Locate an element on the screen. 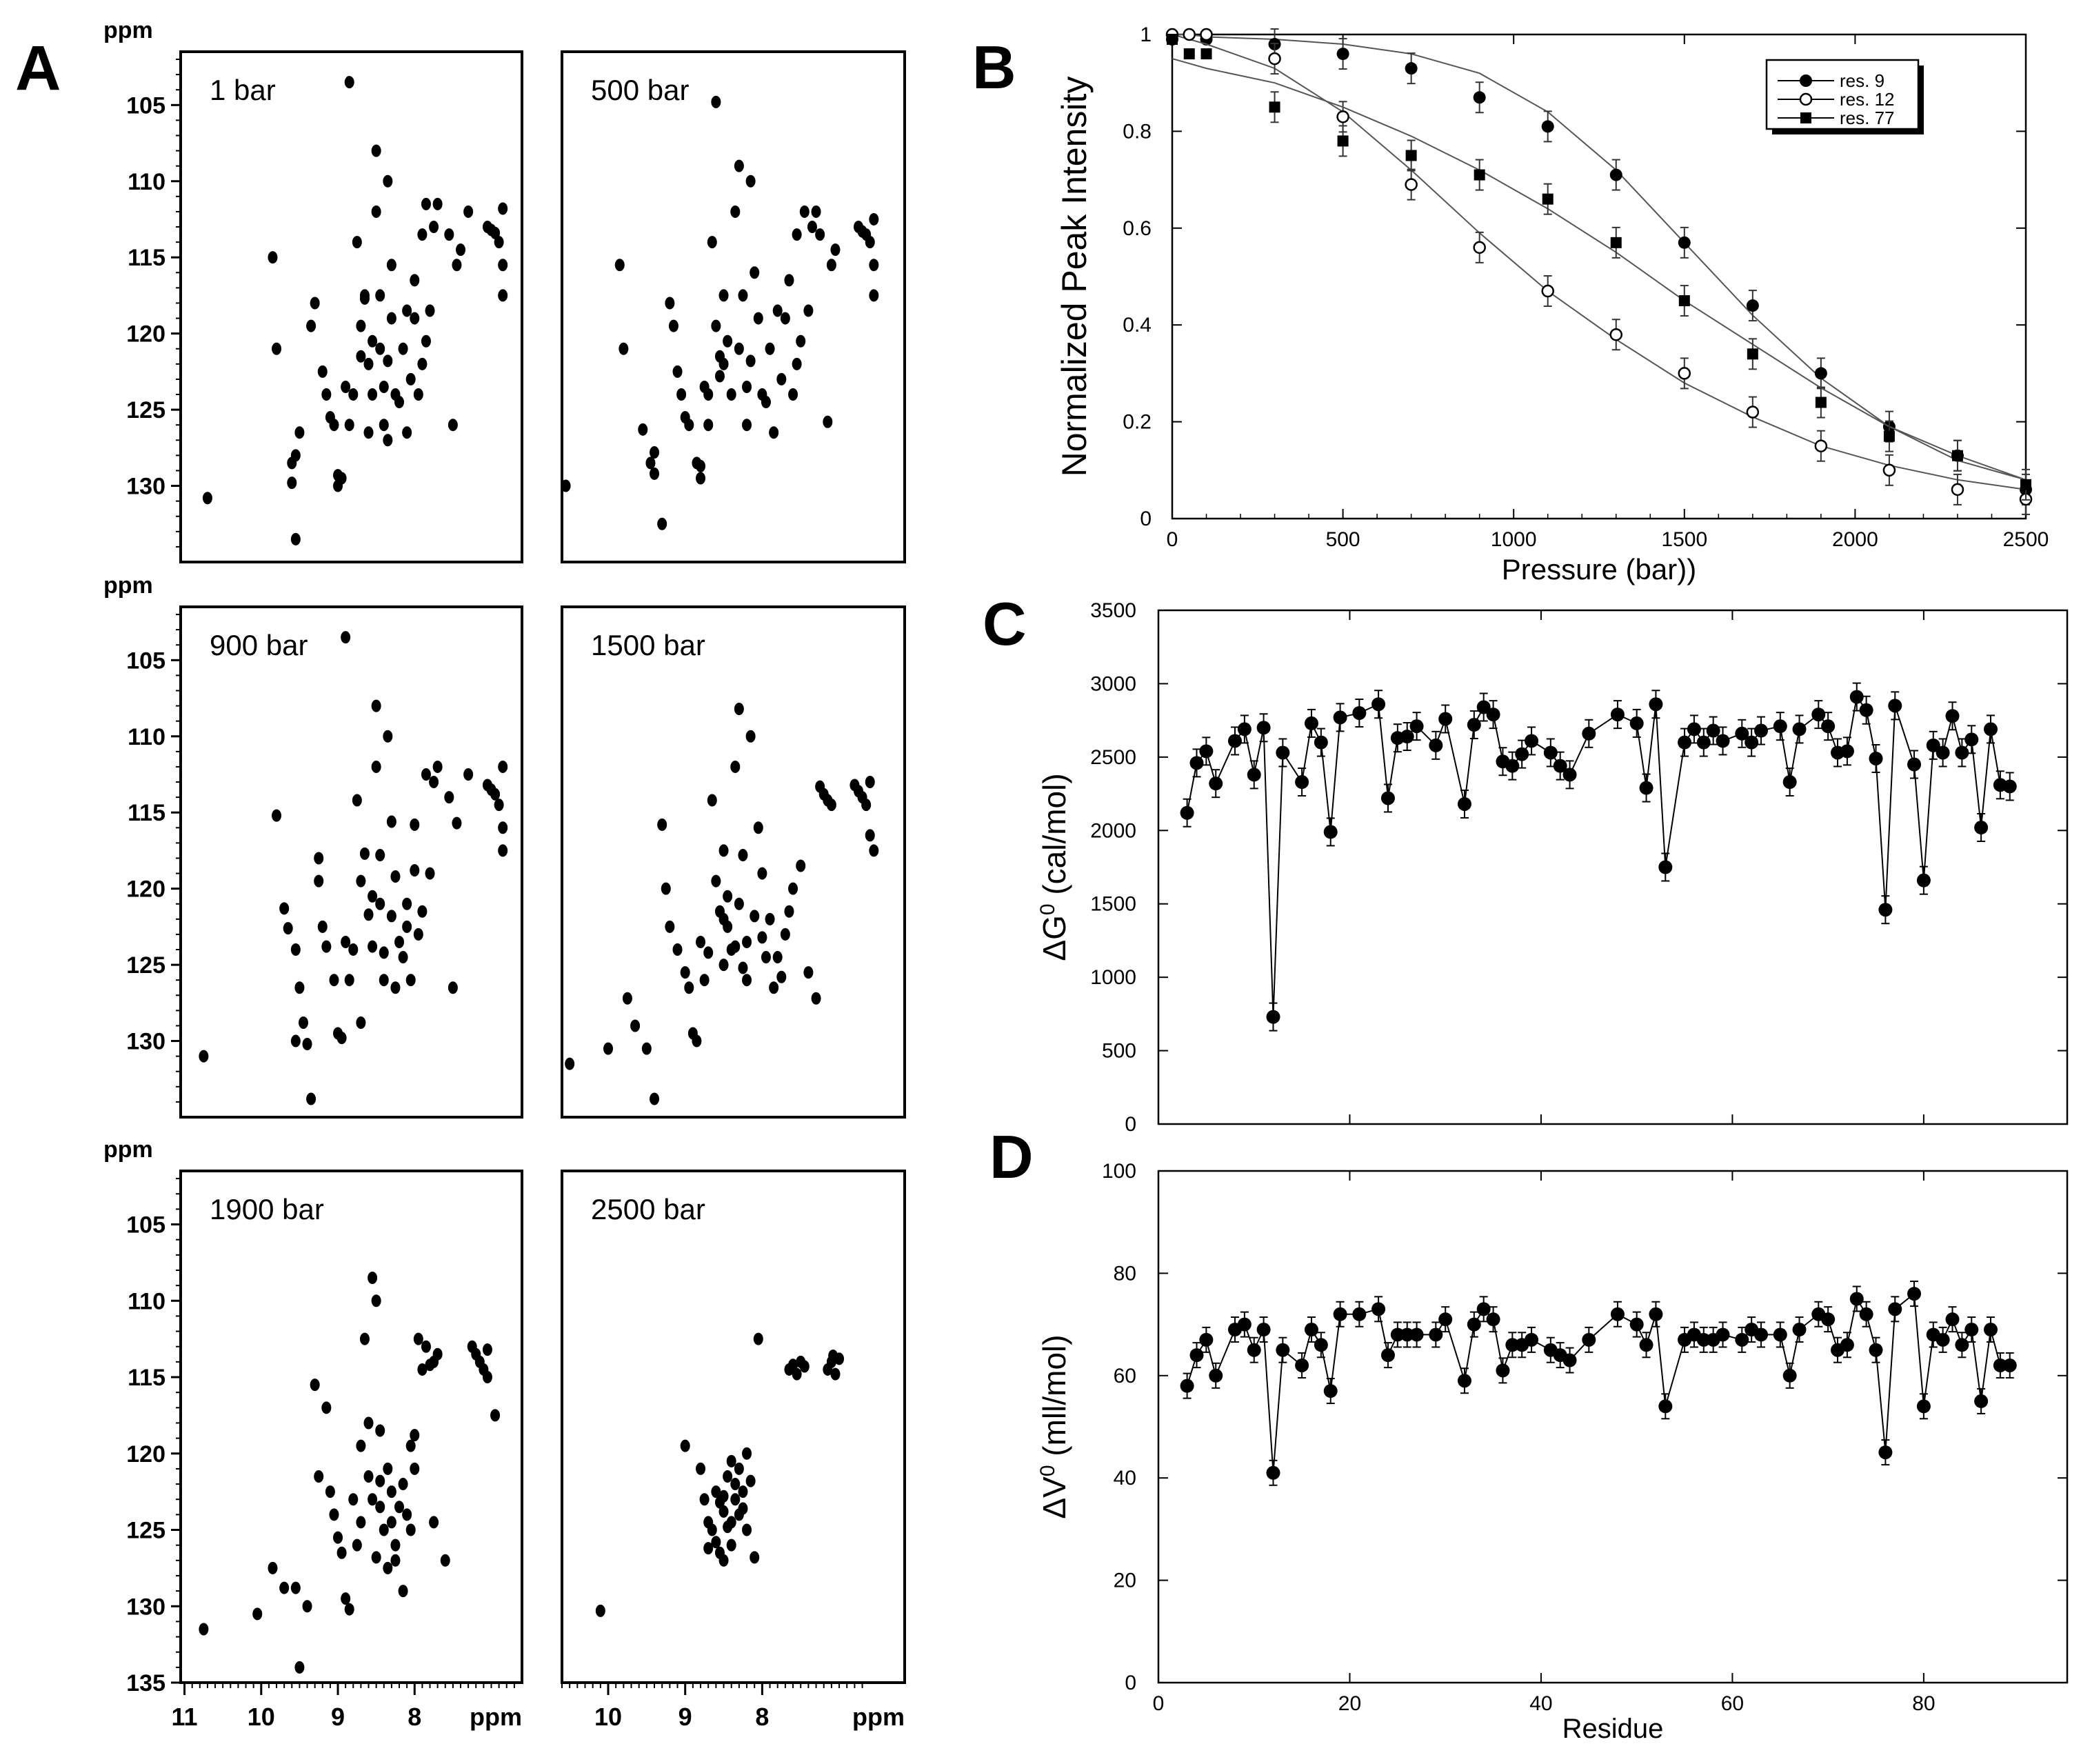 The image size is (2081, 1764). y-tick-label: 110 is located at coordinates (146, 737).